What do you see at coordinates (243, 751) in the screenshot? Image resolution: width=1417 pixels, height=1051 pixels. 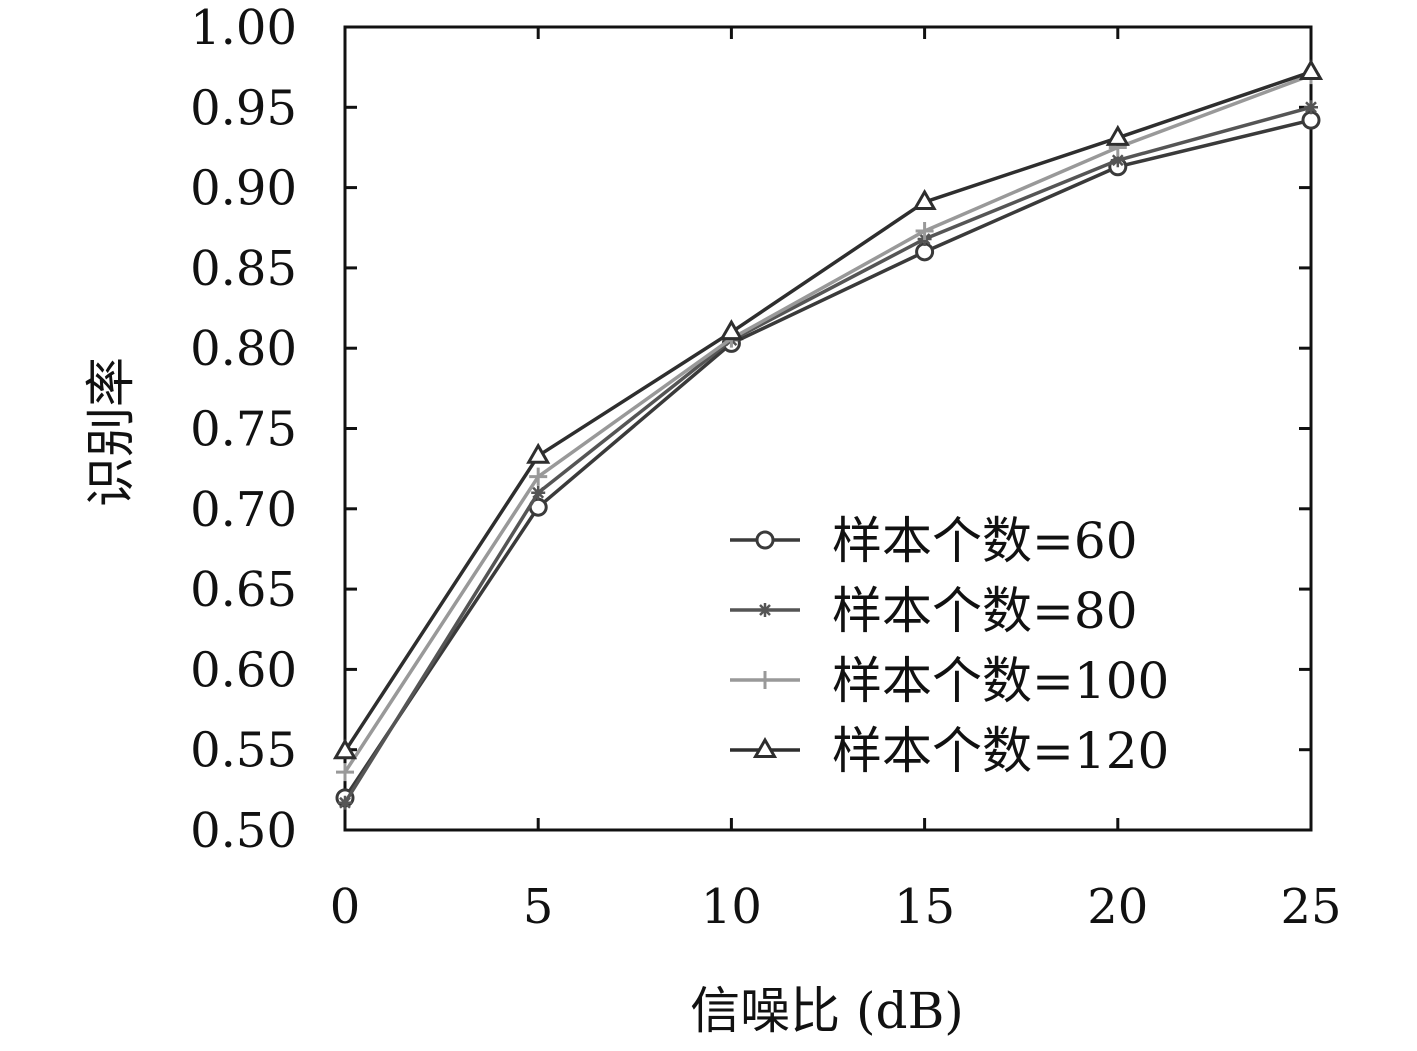 I see `y-tick-label: 0.55` at bounding box center [243, 751].